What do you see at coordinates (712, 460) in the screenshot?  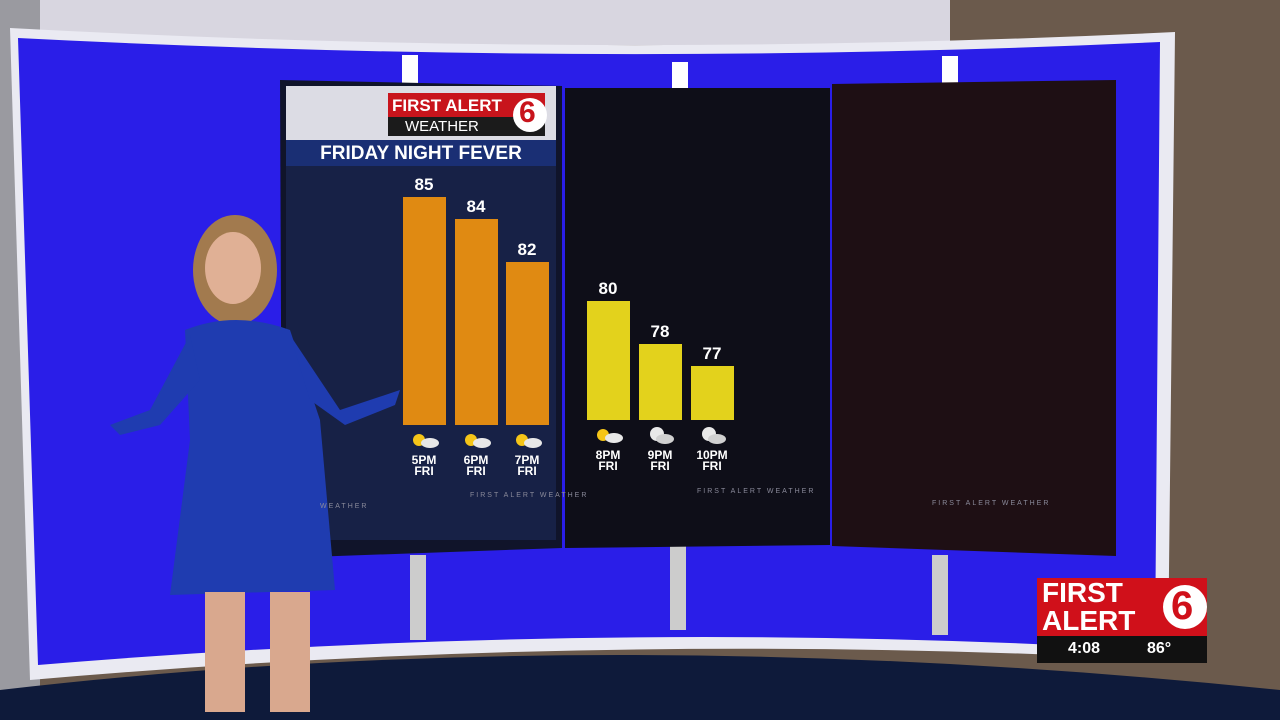 I see `x-tick-label: 10PM FRI` at bounding box center [712, 460].